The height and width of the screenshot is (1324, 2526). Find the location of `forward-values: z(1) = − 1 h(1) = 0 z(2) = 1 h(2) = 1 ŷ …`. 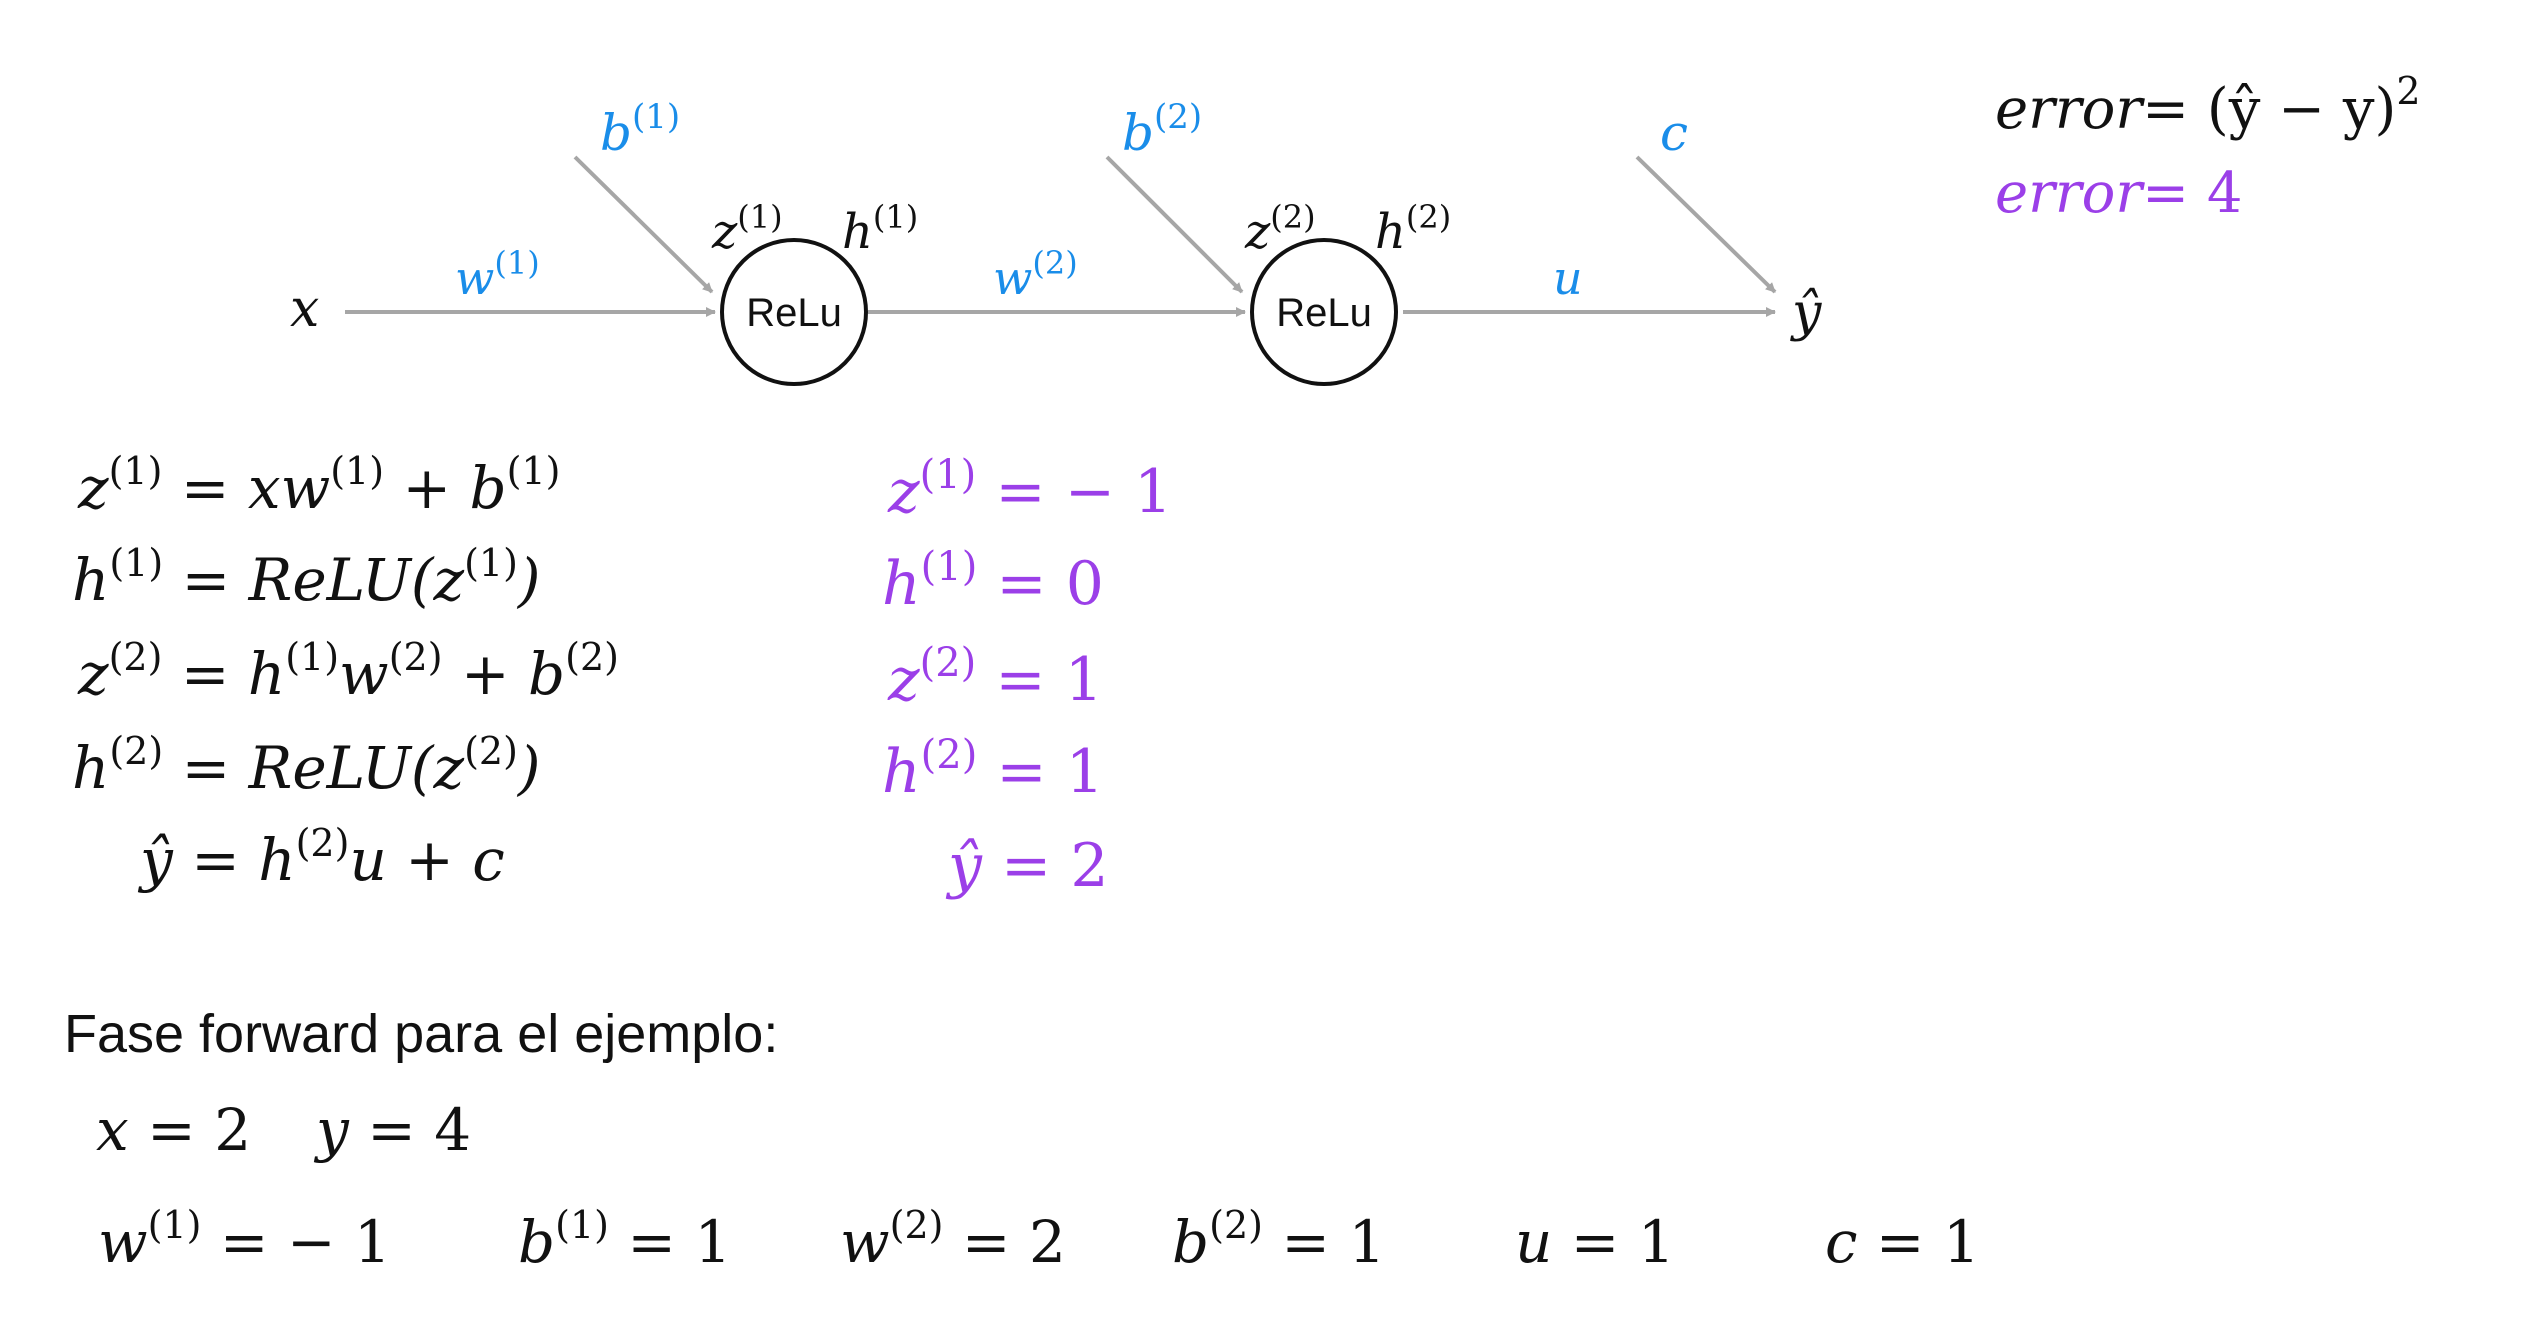

forward-values: z(1) = − 1 h(1) = 0 z(2) = 1 h(2) = 1 ŷ … is located at coordinates (1027, 676).